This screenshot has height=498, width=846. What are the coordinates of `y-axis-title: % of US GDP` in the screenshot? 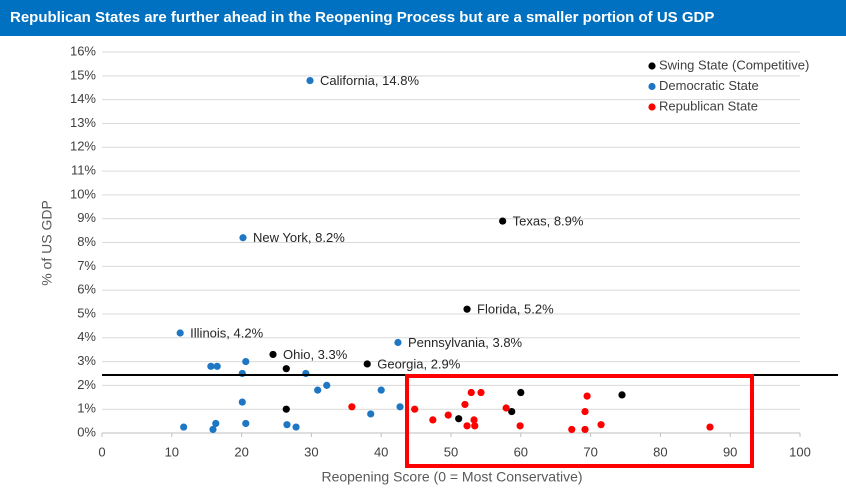 It's located at (47, 243).